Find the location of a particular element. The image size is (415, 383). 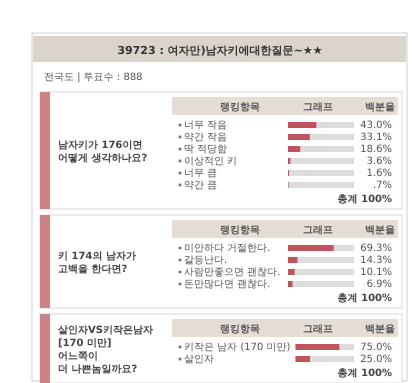

data-label: 69.3% is located at coordinates (376, 248).